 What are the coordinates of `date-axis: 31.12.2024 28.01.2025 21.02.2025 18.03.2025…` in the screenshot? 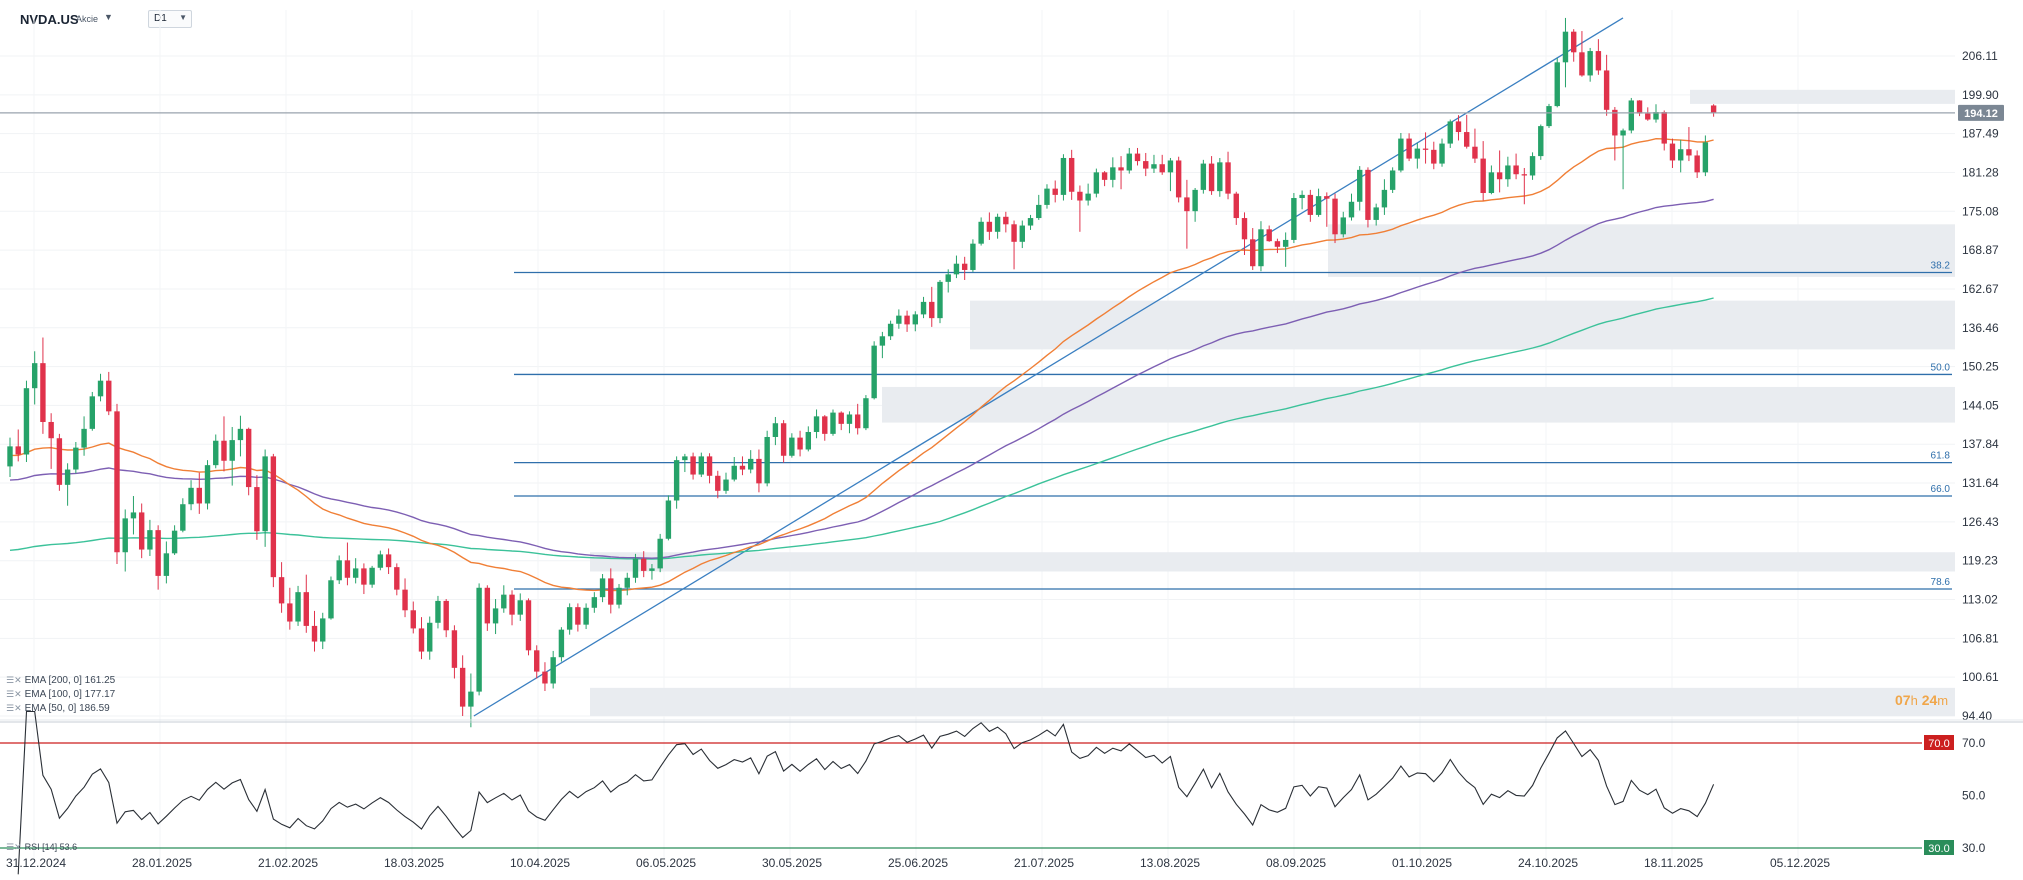 It's located at (918, 863).